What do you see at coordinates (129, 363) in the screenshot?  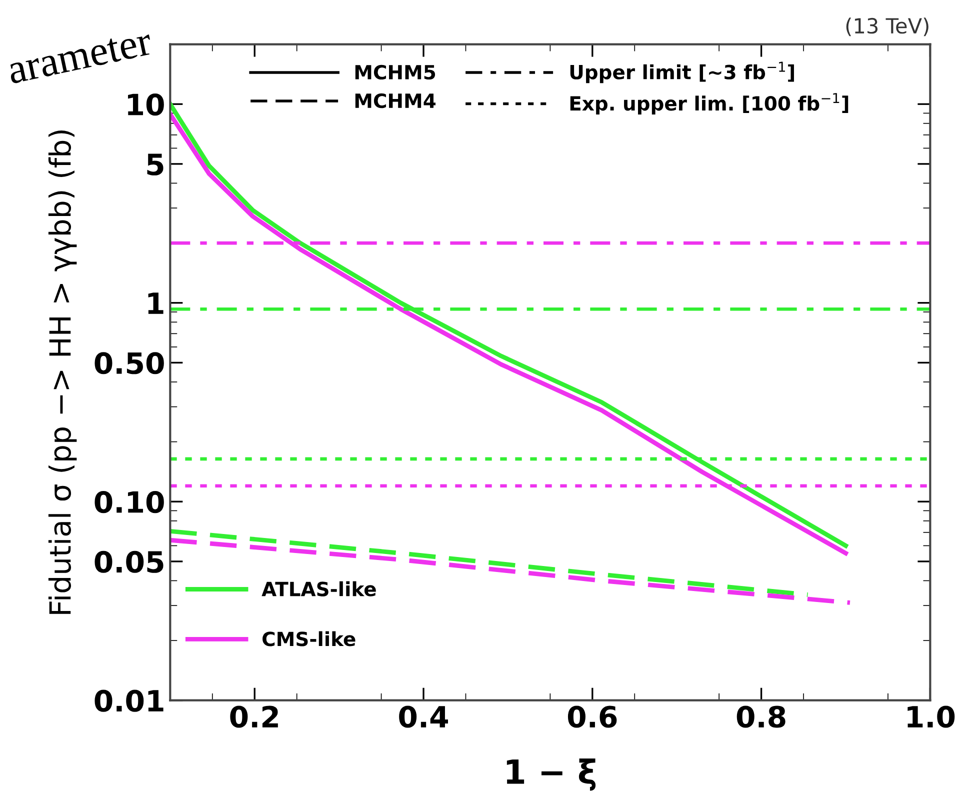 I see `y-tick-label: 0.50` at bounding box center [129, 363].